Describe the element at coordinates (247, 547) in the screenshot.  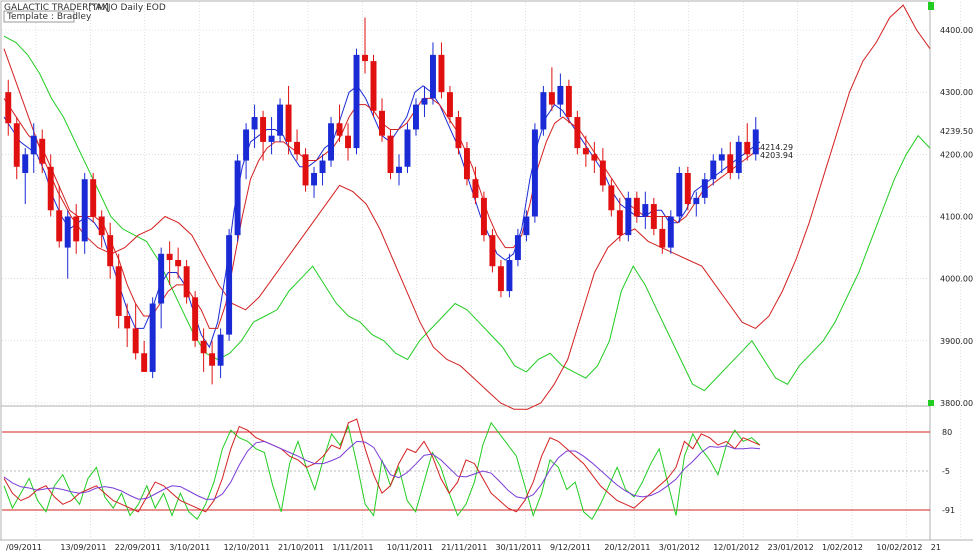
I see `date-tick-label: 12/10/2011` at that location.